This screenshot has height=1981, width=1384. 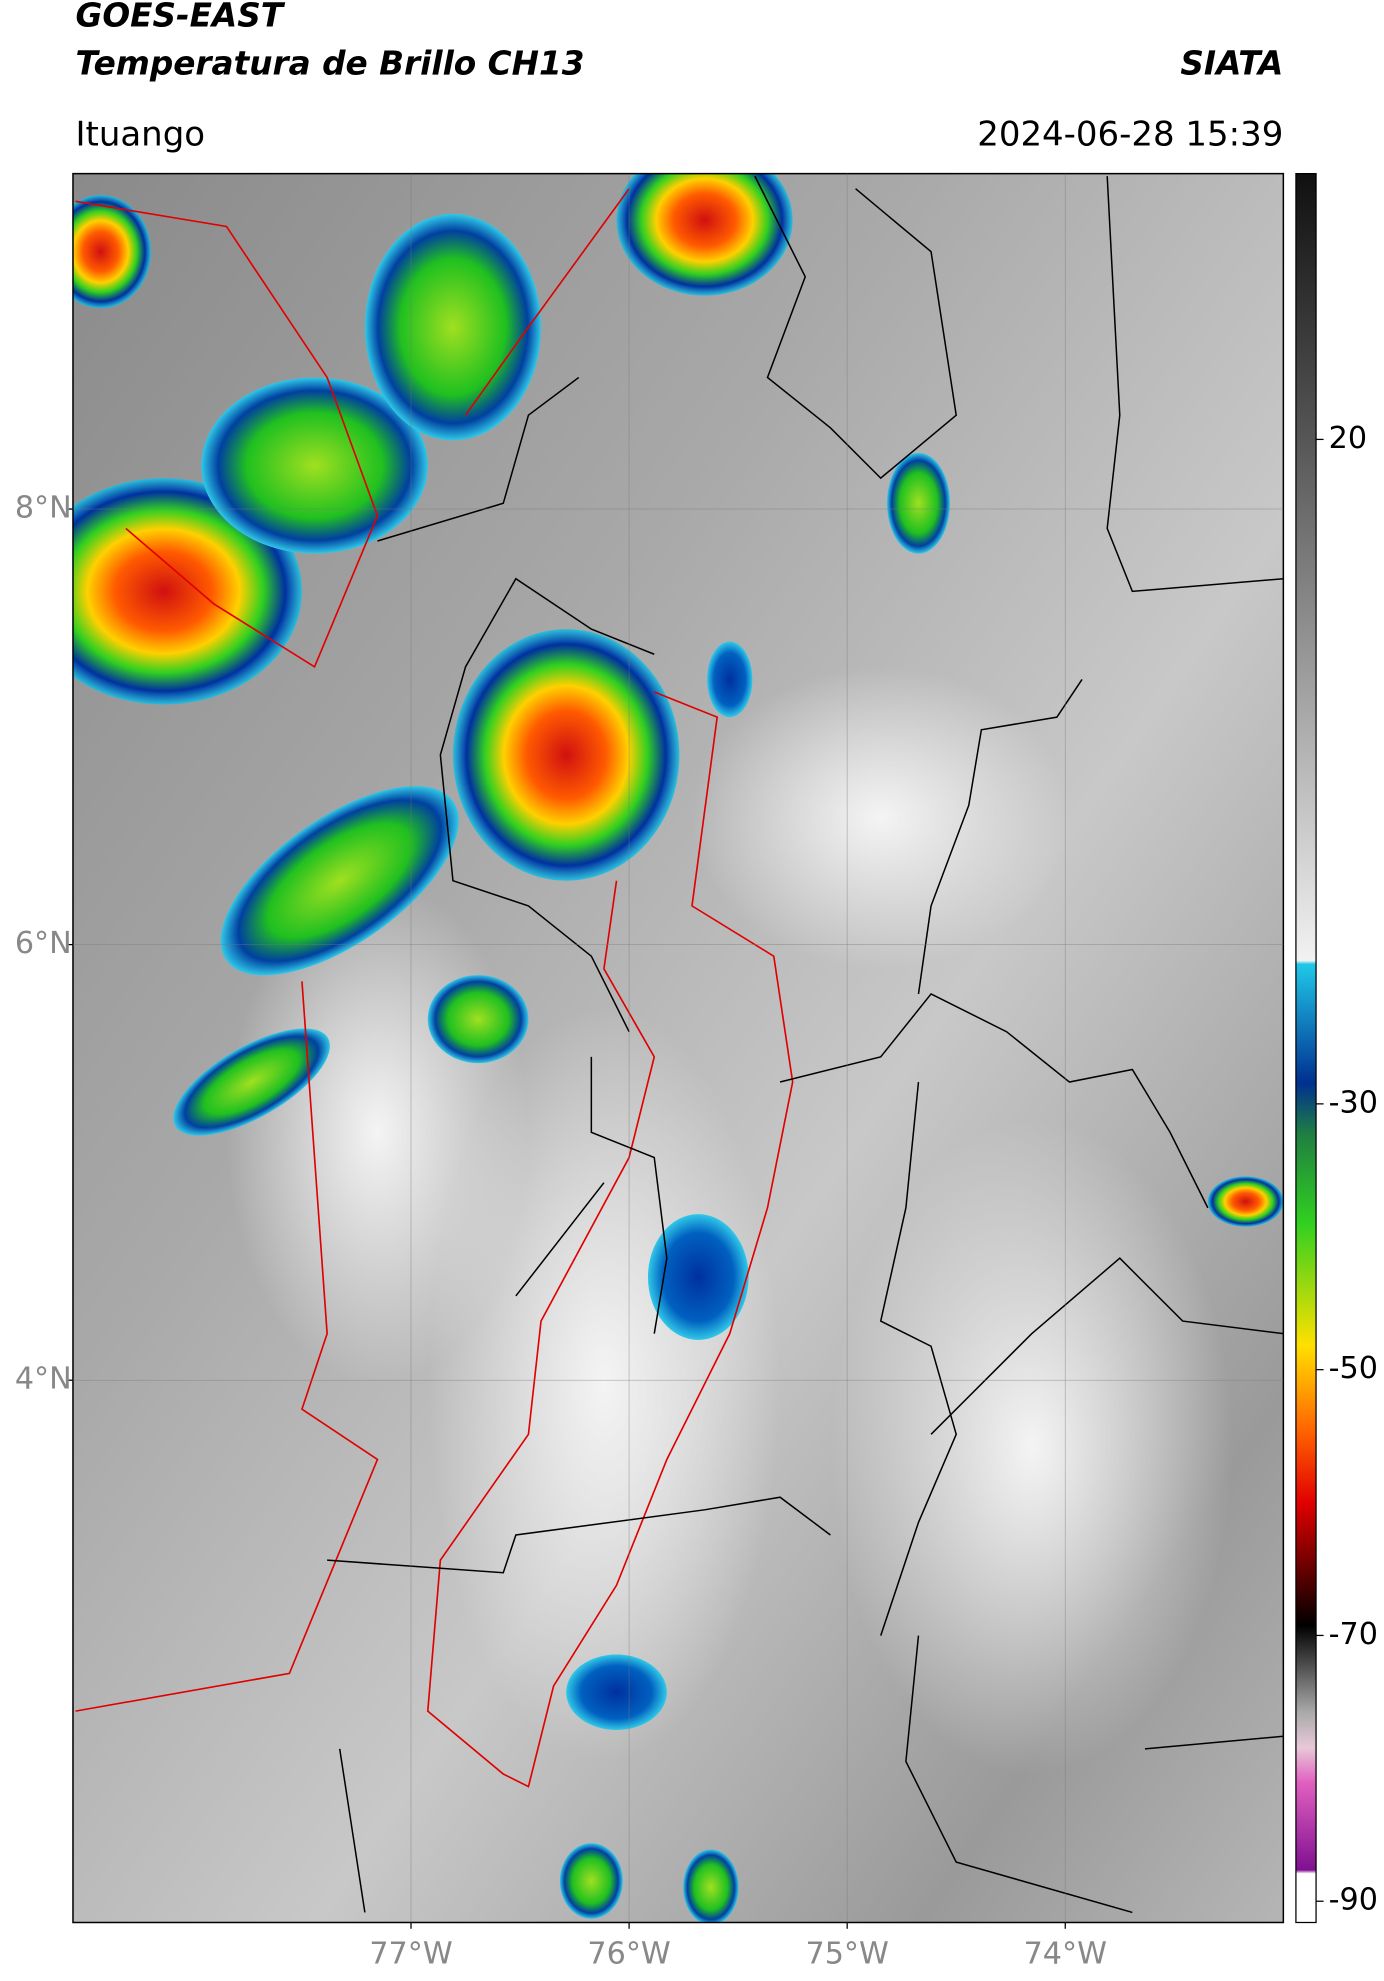 I want to click on colorbar-tick-label: -70, so click(x=1353, y=1634).